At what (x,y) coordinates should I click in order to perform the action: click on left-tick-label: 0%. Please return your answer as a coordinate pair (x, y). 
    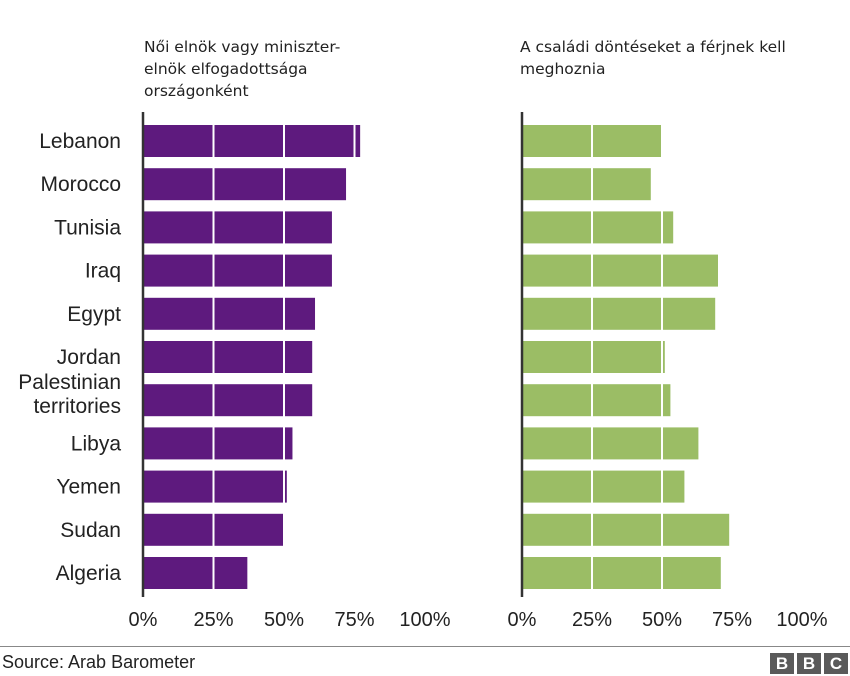
    Looking at the image, I should click on (143, 620).